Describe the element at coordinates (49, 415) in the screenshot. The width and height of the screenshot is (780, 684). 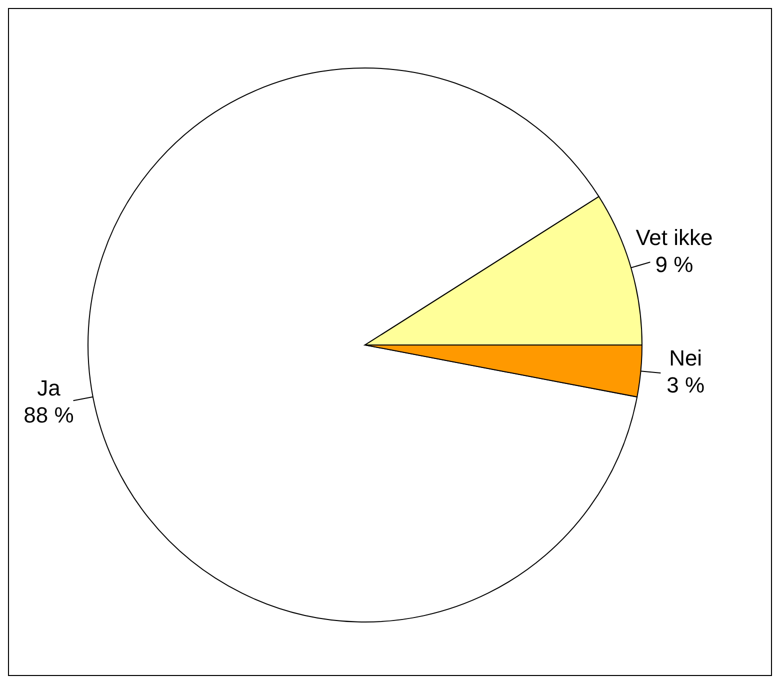
I see `data-label: 88 %` at that location.